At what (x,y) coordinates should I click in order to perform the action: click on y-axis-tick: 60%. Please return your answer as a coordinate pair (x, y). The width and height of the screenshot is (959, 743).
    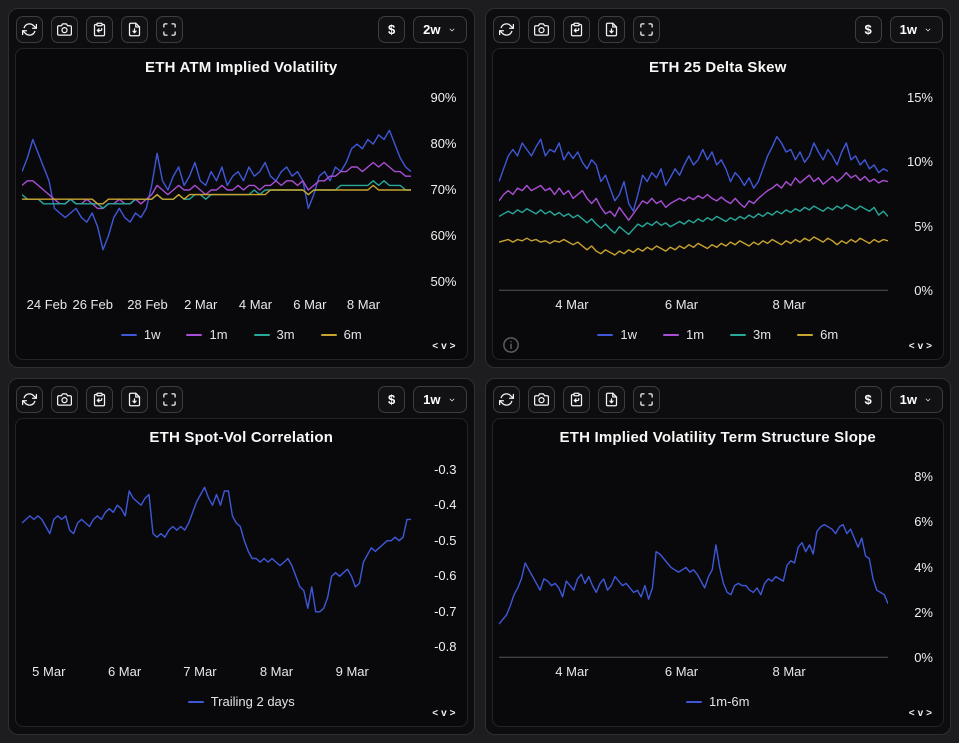
    Looking at the image, I should click on (443, 235).